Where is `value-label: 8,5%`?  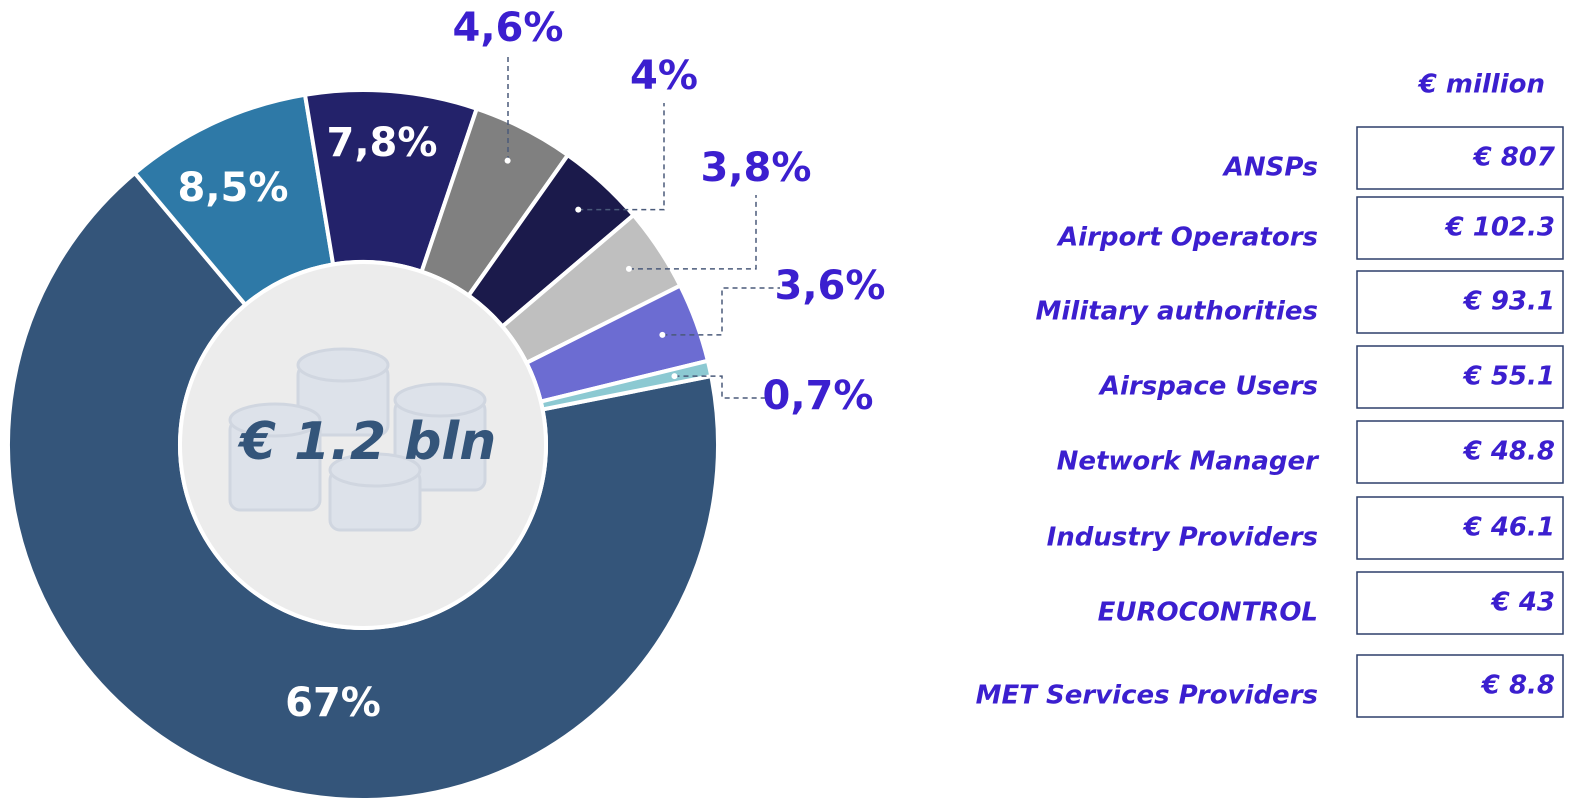
value-label: 8,5% is located at coordinates (233, 188).